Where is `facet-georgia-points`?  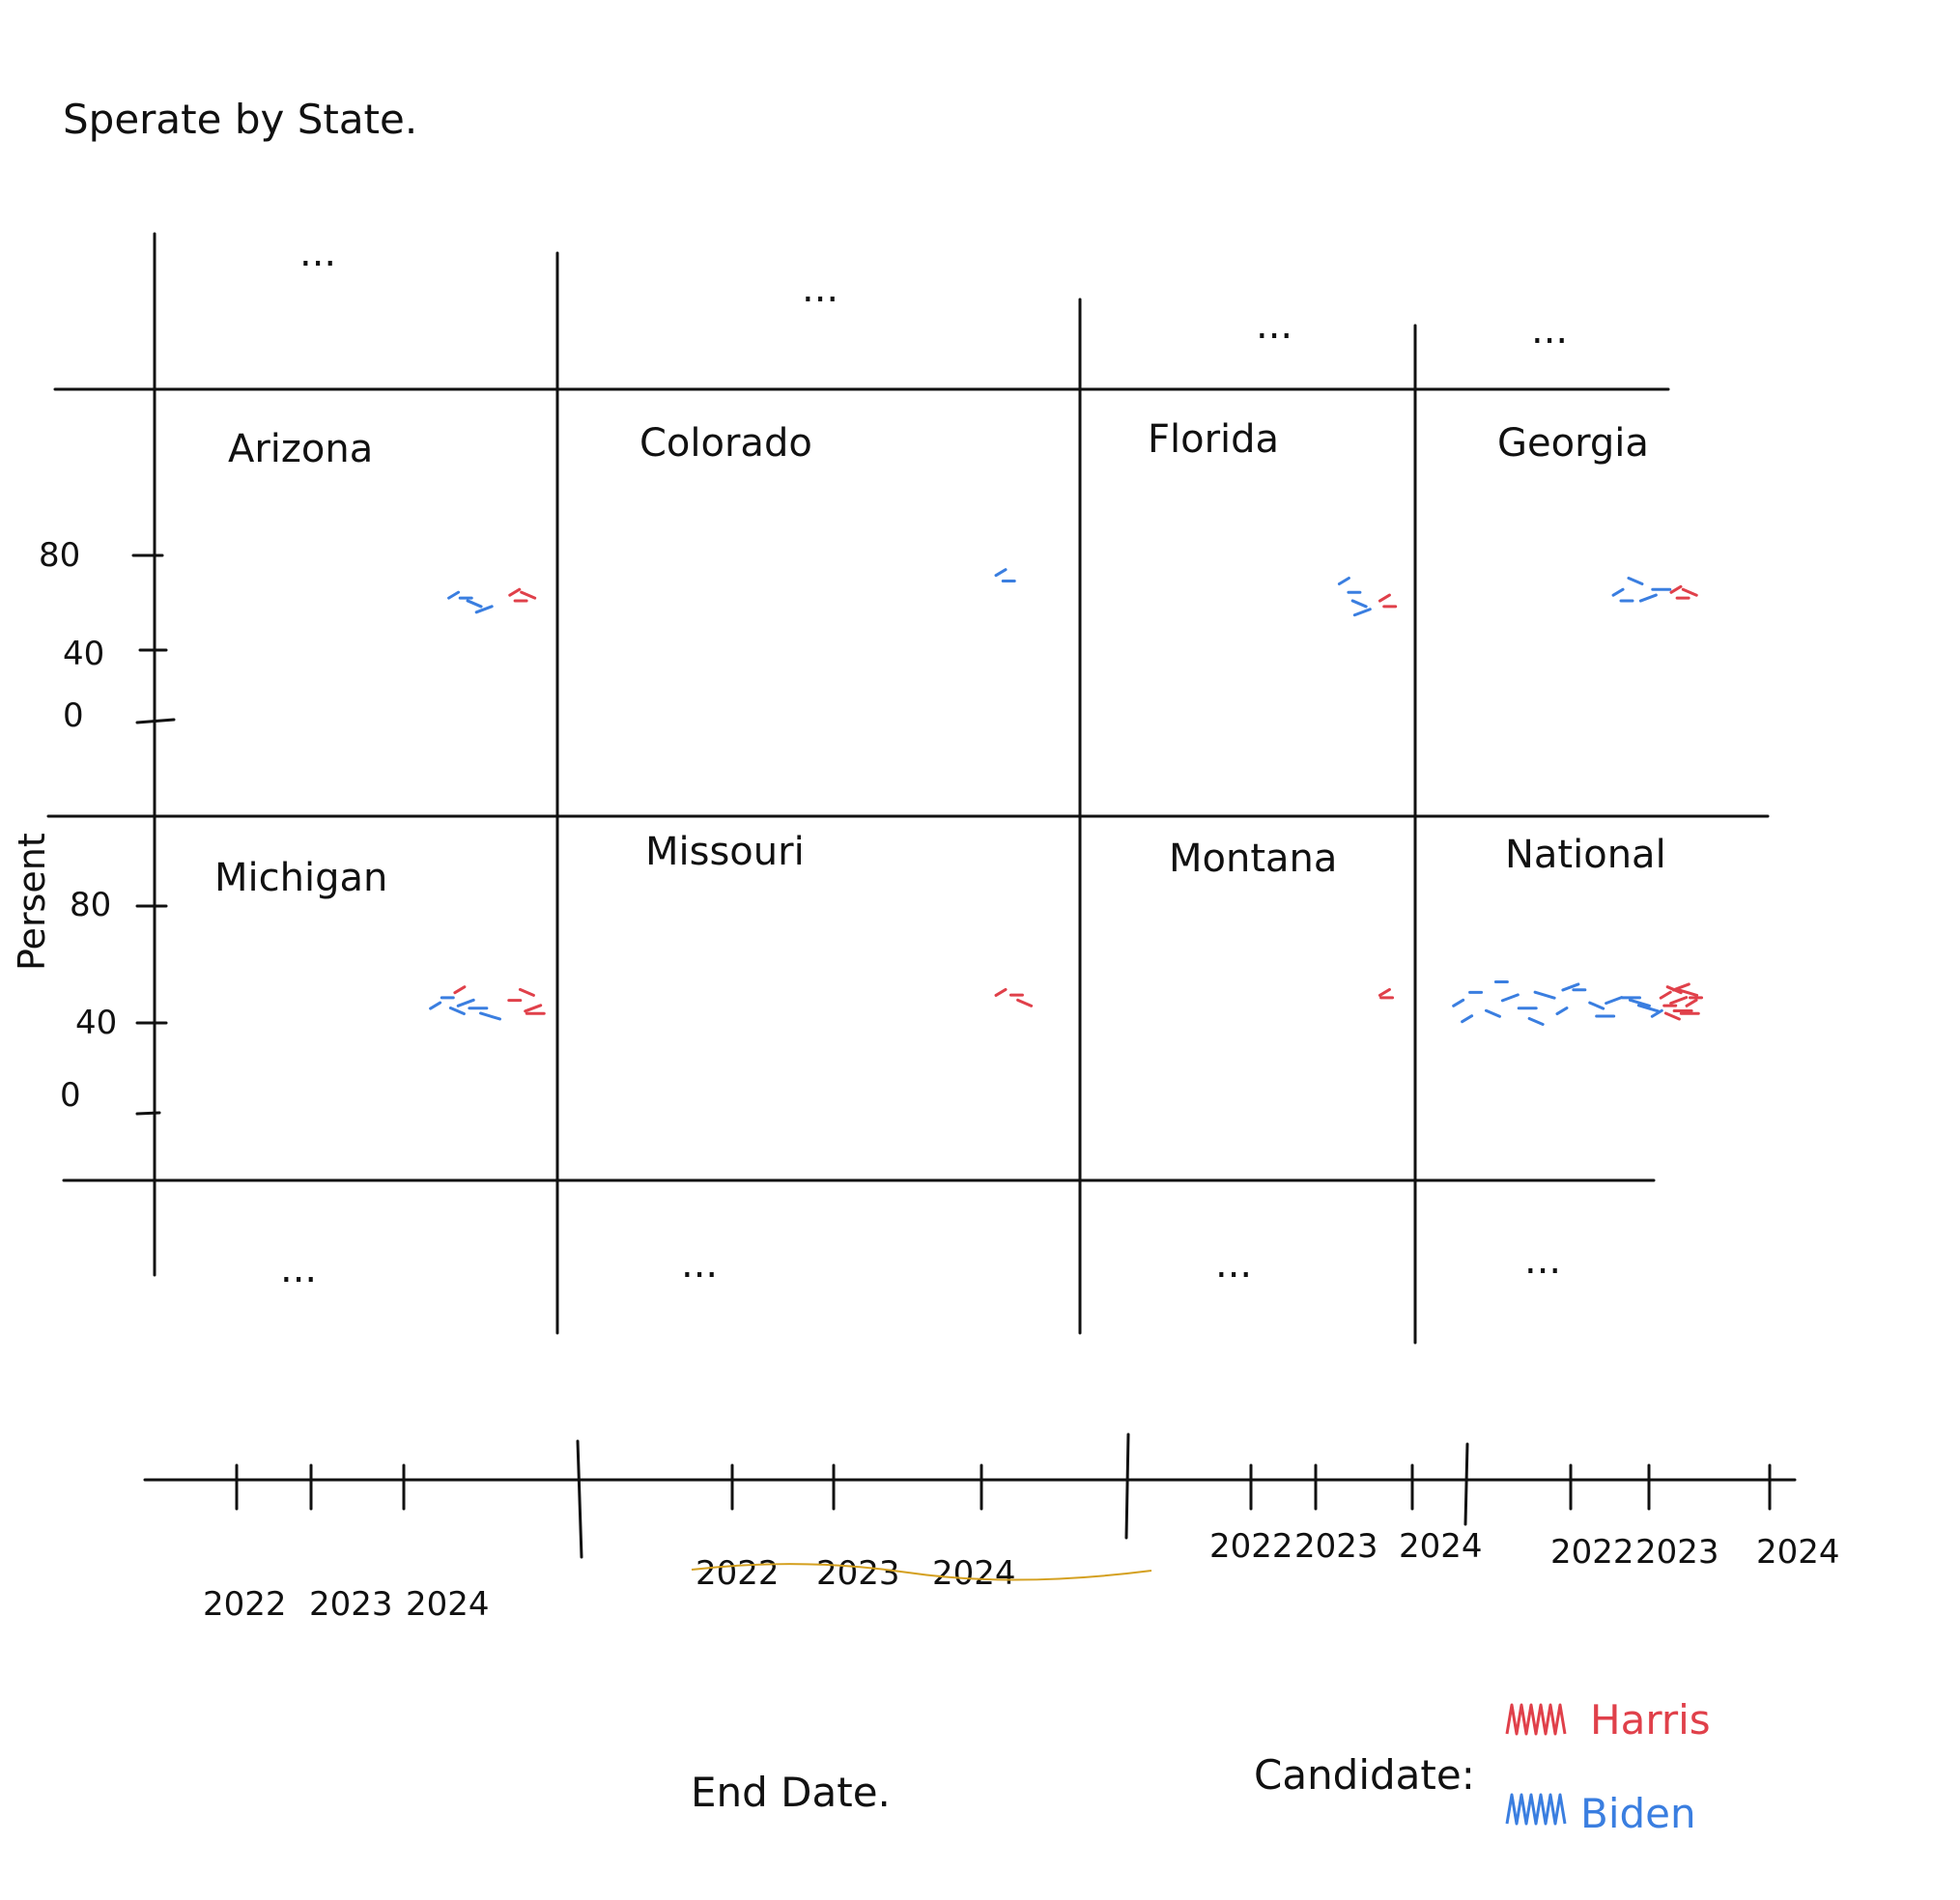
facet-georgia-points is located at coordinates (1654, 590).